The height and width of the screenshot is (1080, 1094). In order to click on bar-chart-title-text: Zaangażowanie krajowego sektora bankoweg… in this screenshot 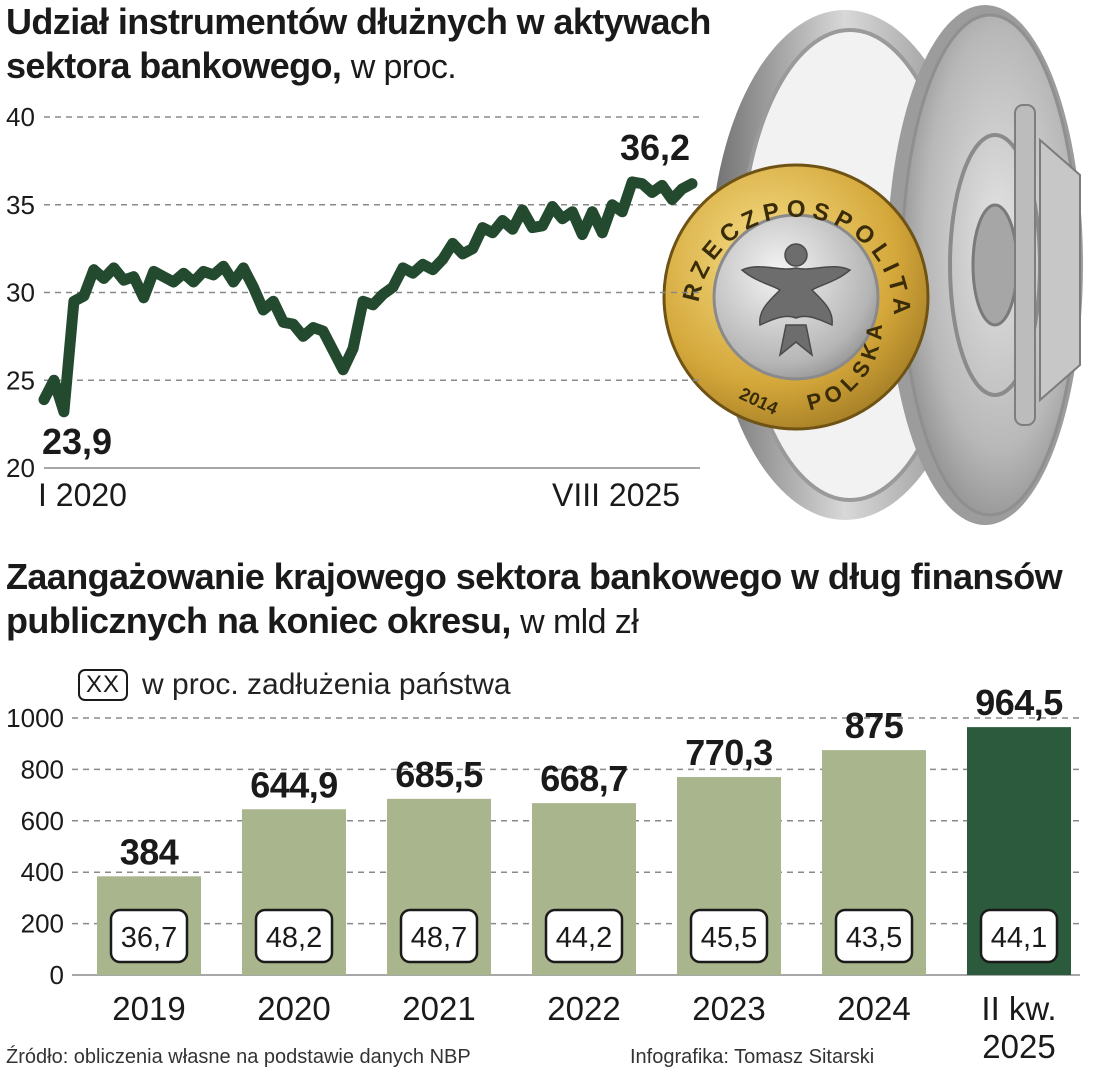, I will do `click(534, 598)`.